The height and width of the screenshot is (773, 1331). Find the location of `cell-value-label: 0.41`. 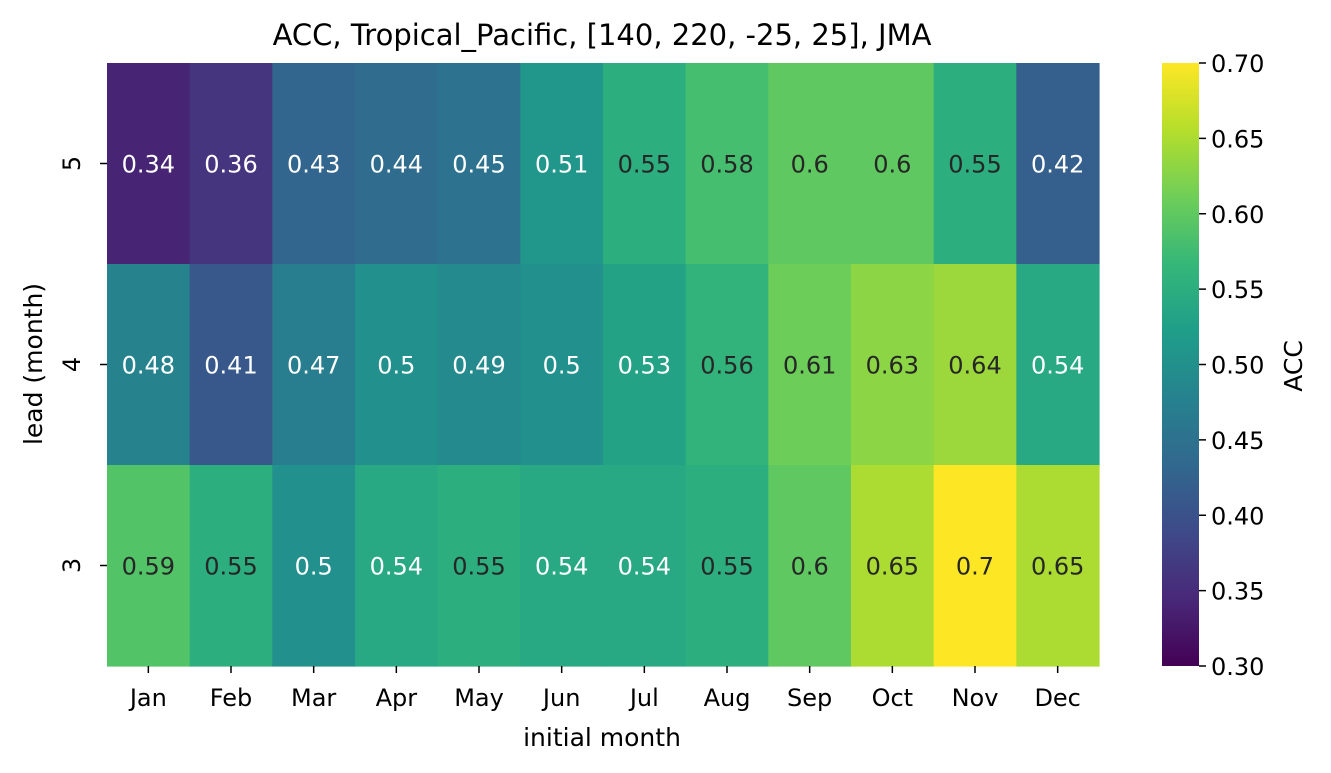

cell-value-label: 0.41 is located at coordinates (230, 366).